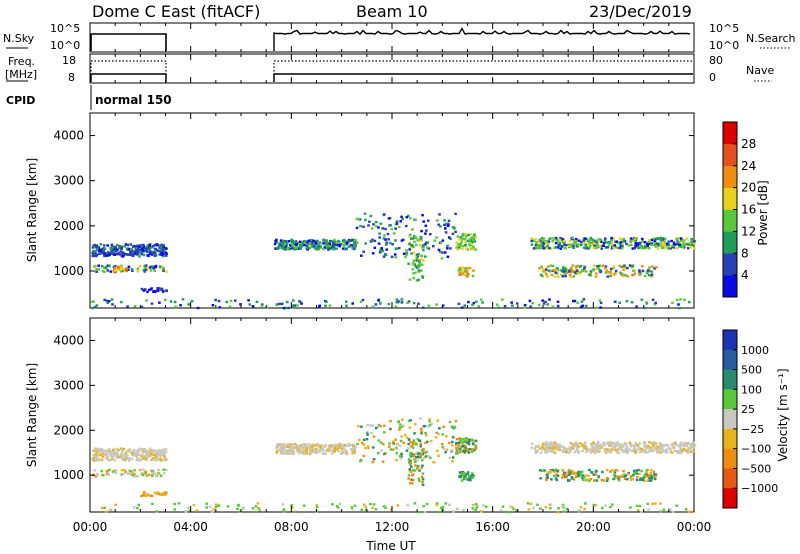 The image size is (800, 554). What do you see at coordinates (748, 166) in the screenshot?
I see `power-colorbar-label-tick: 24` at bounding box center [748, 166].